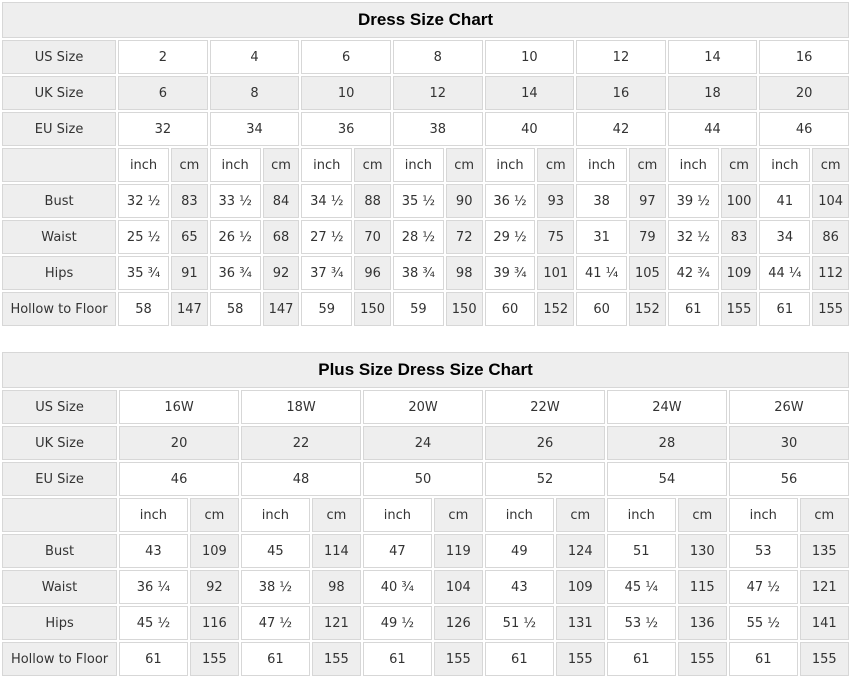  I want to click on measurement-inch-cell: 35 ½, so click(418, 201).